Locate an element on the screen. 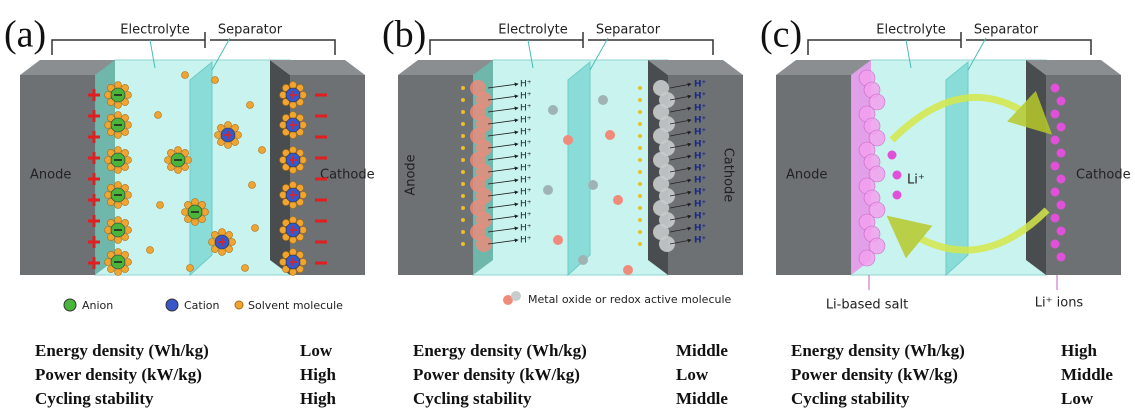 The width and height of the screenshot is (1135, 412). separator is located at coordinates (579, 168).